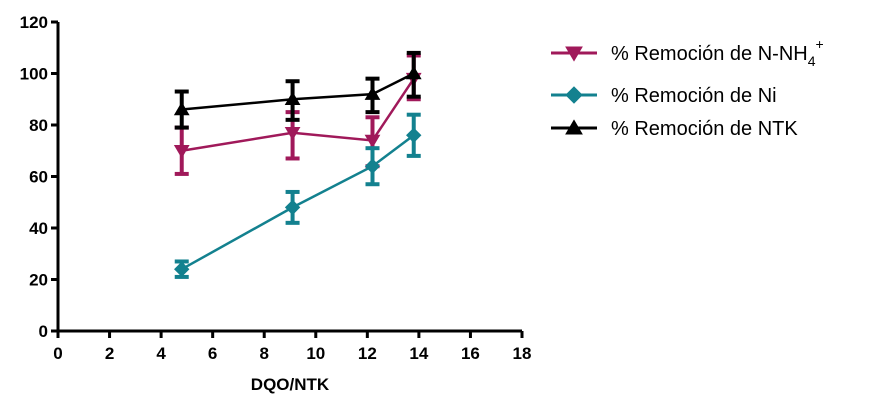 This screenshot has width=875, height=397. Describe the element at coordinates (38, 280) in the screenshot. I see `y-tick-label: 20` at that location.